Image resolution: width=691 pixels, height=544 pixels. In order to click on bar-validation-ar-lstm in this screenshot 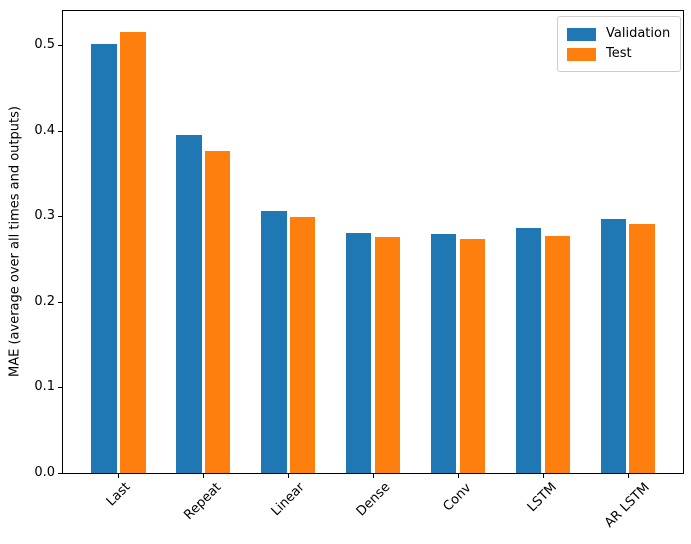, I will do `click(613, 345)`.